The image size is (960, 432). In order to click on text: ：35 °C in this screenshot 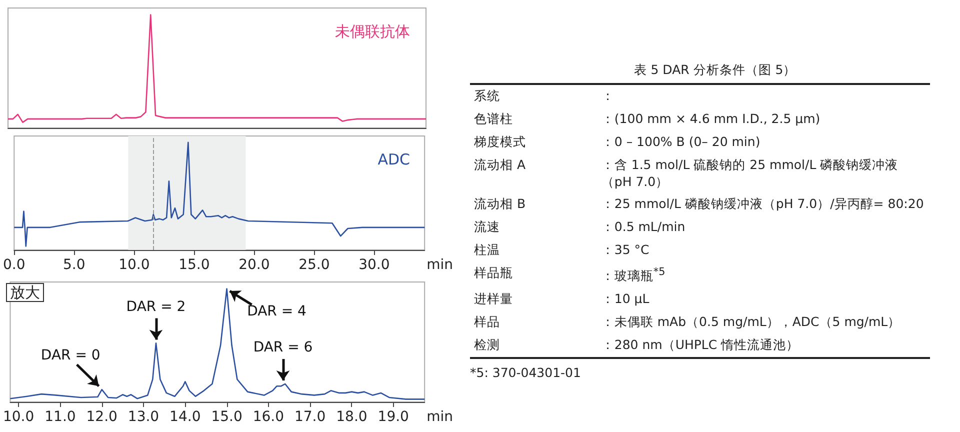, I will do `click(625, 250)`.